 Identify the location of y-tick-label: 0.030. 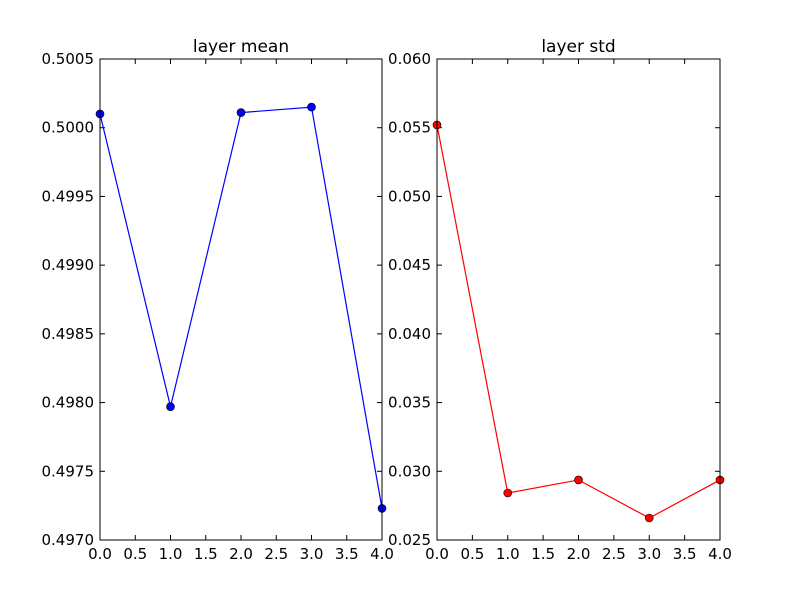
(409, 471).